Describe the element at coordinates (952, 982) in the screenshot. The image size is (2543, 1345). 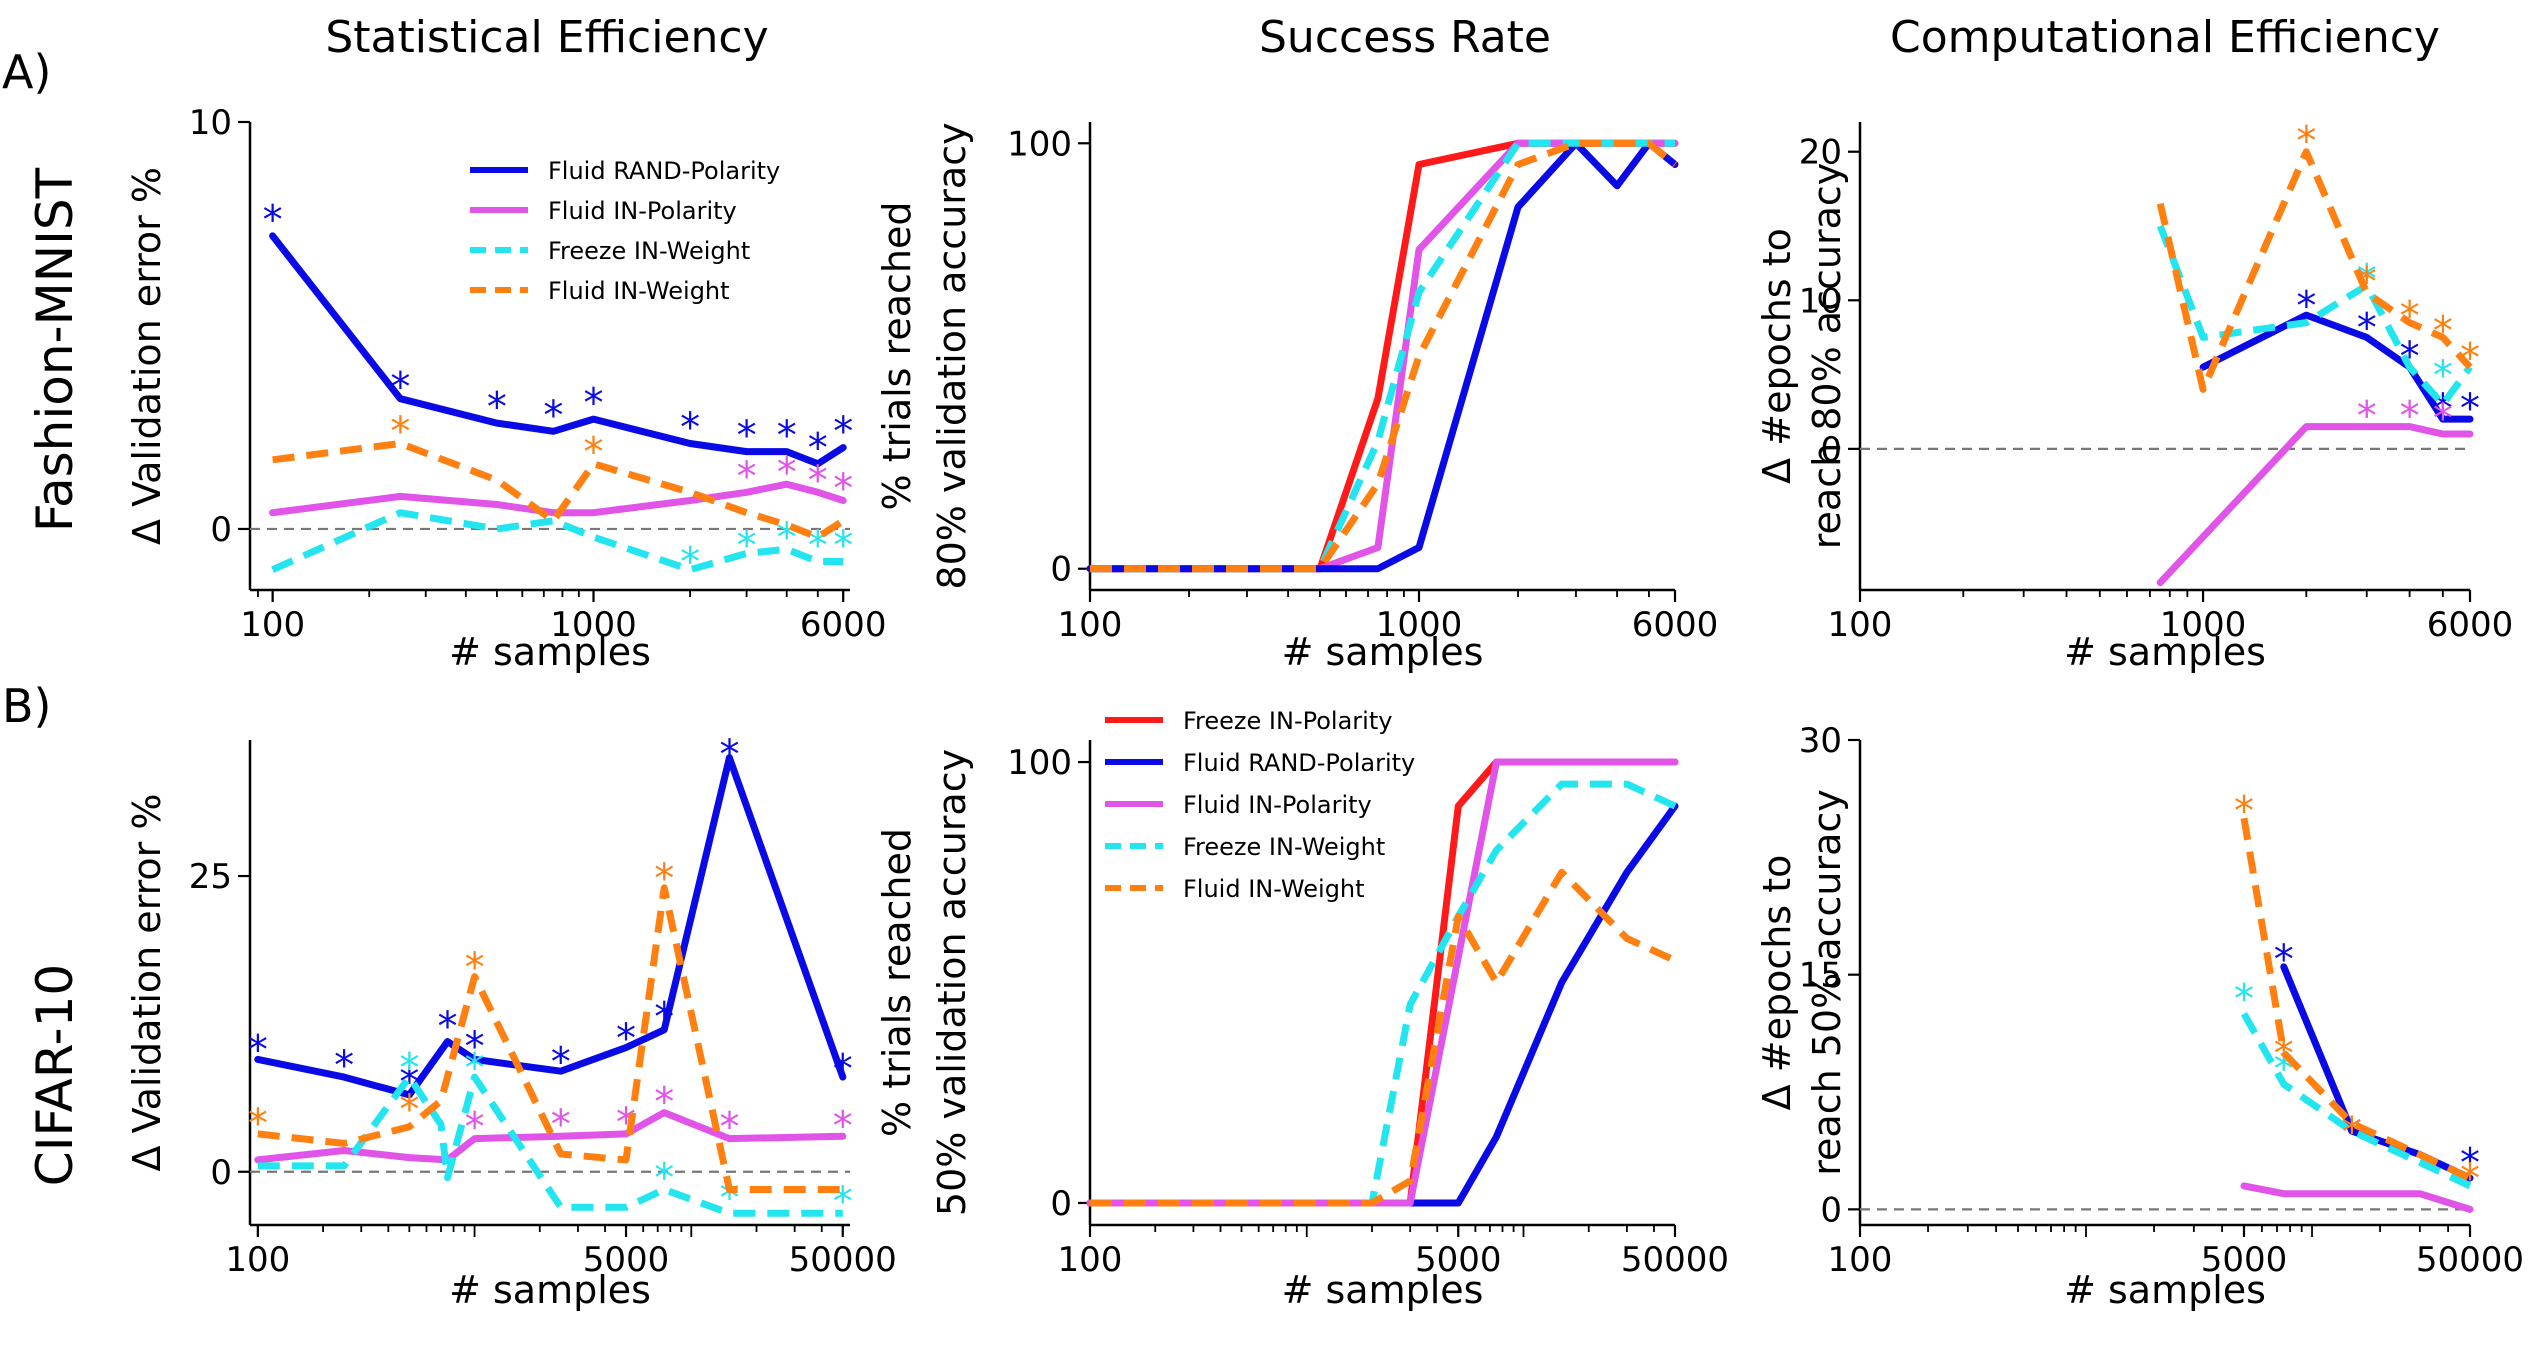
I see `y-axis-label: 50% validation accuracy` at that location.